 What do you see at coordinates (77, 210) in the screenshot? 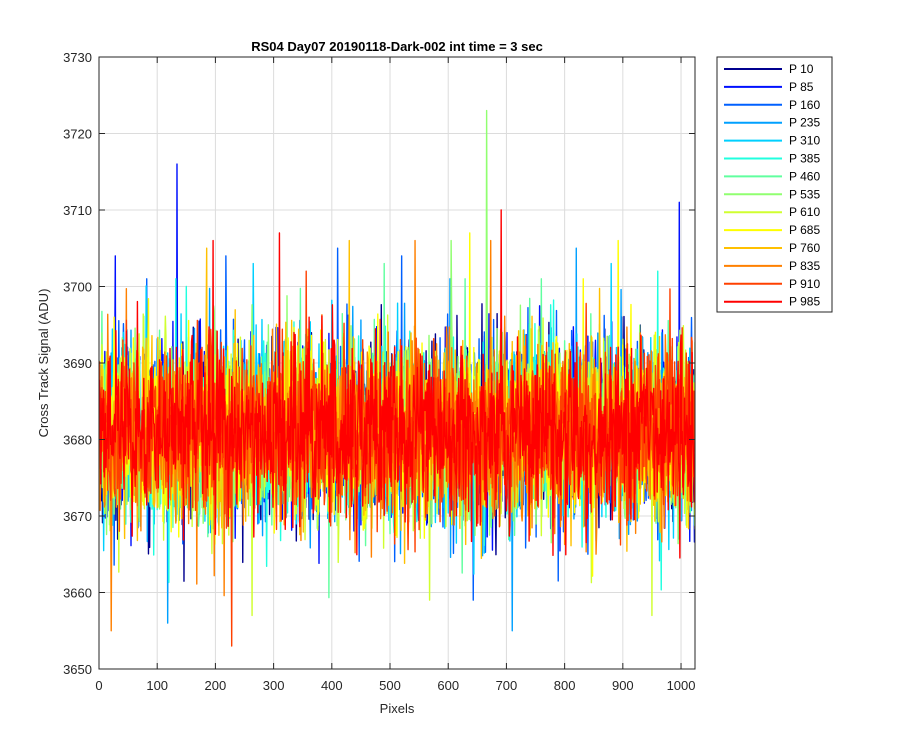
I see `y-tick-label: 3710` at bounding box center [77, 210].